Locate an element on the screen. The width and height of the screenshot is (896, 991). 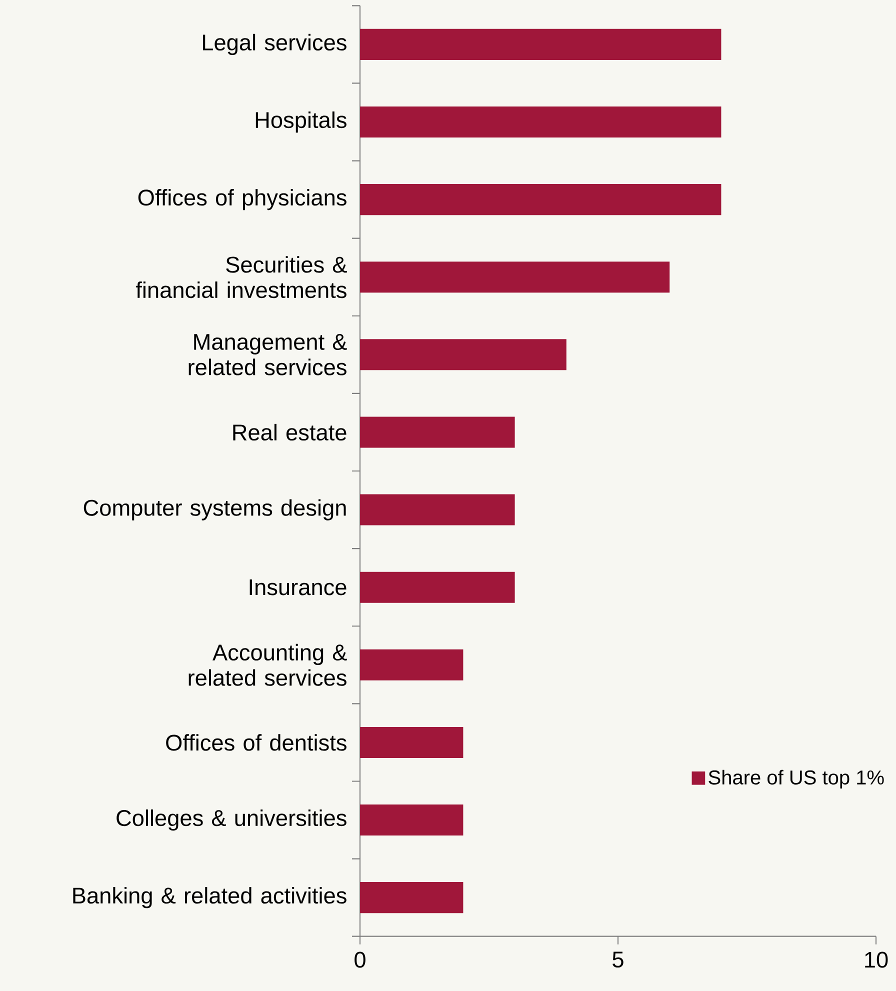
x-tick-label: 0 is located at coordinates (360, 960).